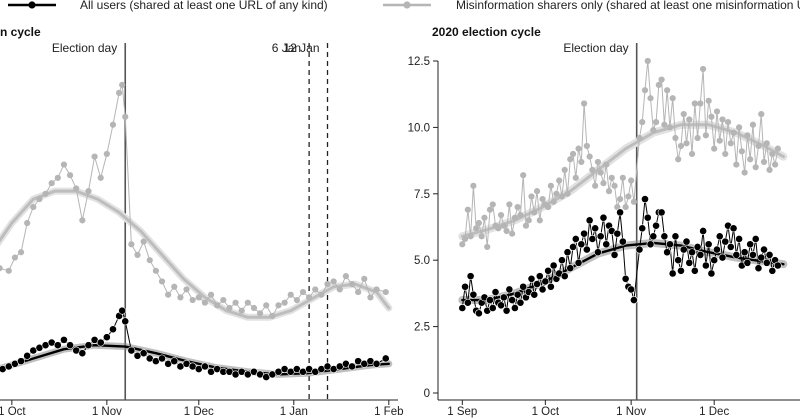 The image size is (800, 419). What do you see at coordinates (595, 48) in the screenshot?
I see `event-label-0: Election day` at bounding box center [595, 48].